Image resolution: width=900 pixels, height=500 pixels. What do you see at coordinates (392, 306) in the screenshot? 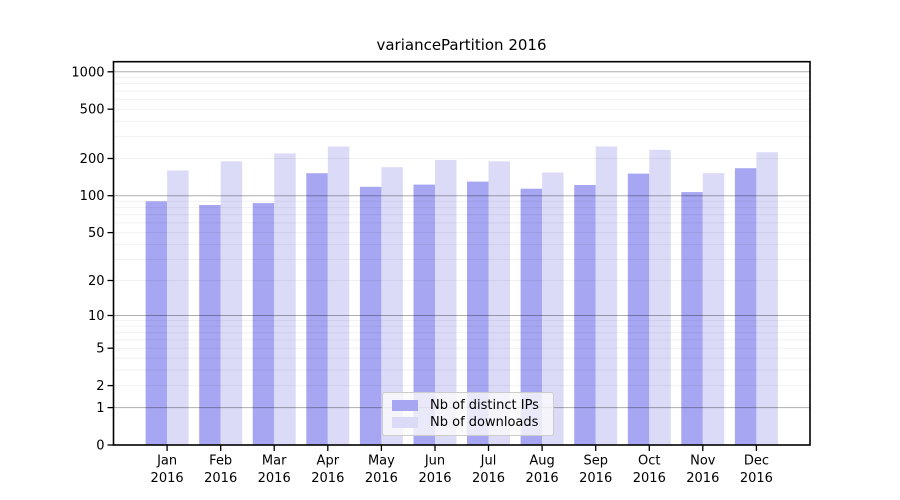
I see `bar-nb-of-downloads-may` at bounding box center [392, 306].